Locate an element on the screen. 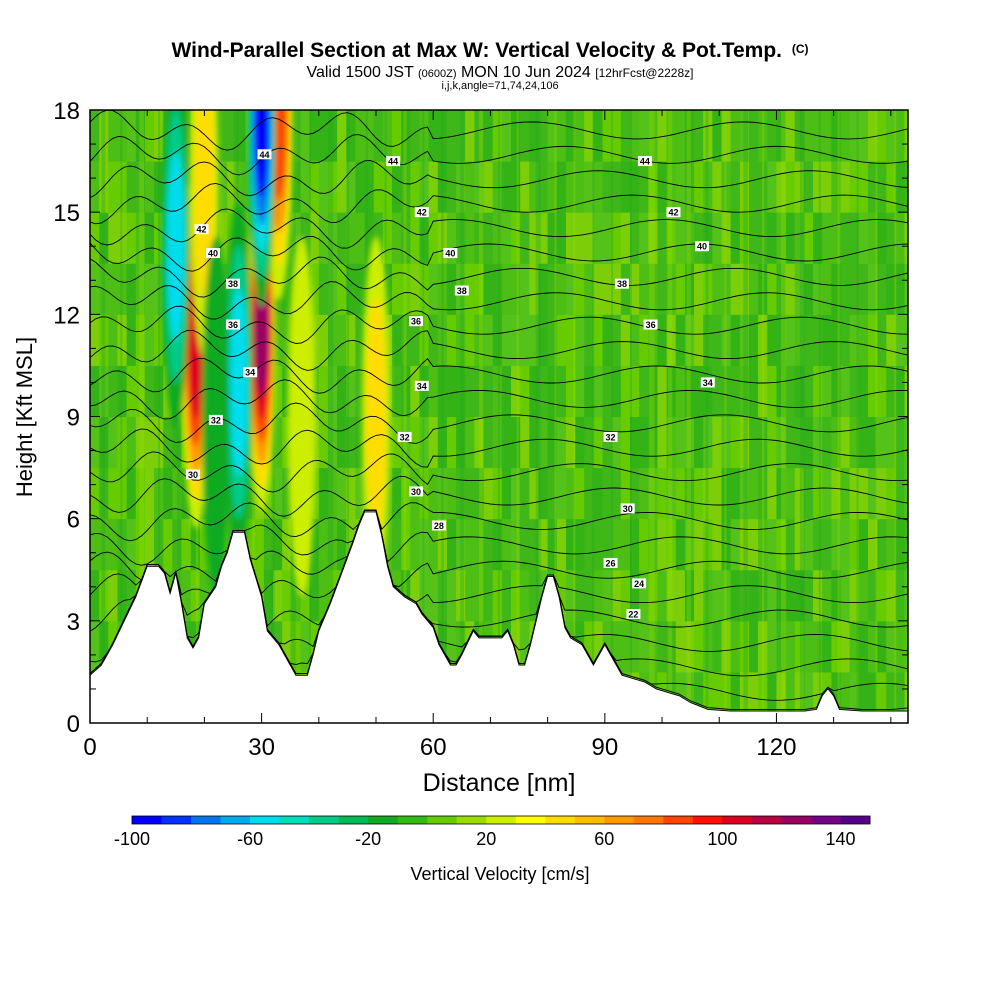 This screenshot has height=1000, width=1000. theta-contour-label: 30 is located at coordinates (192, 474).